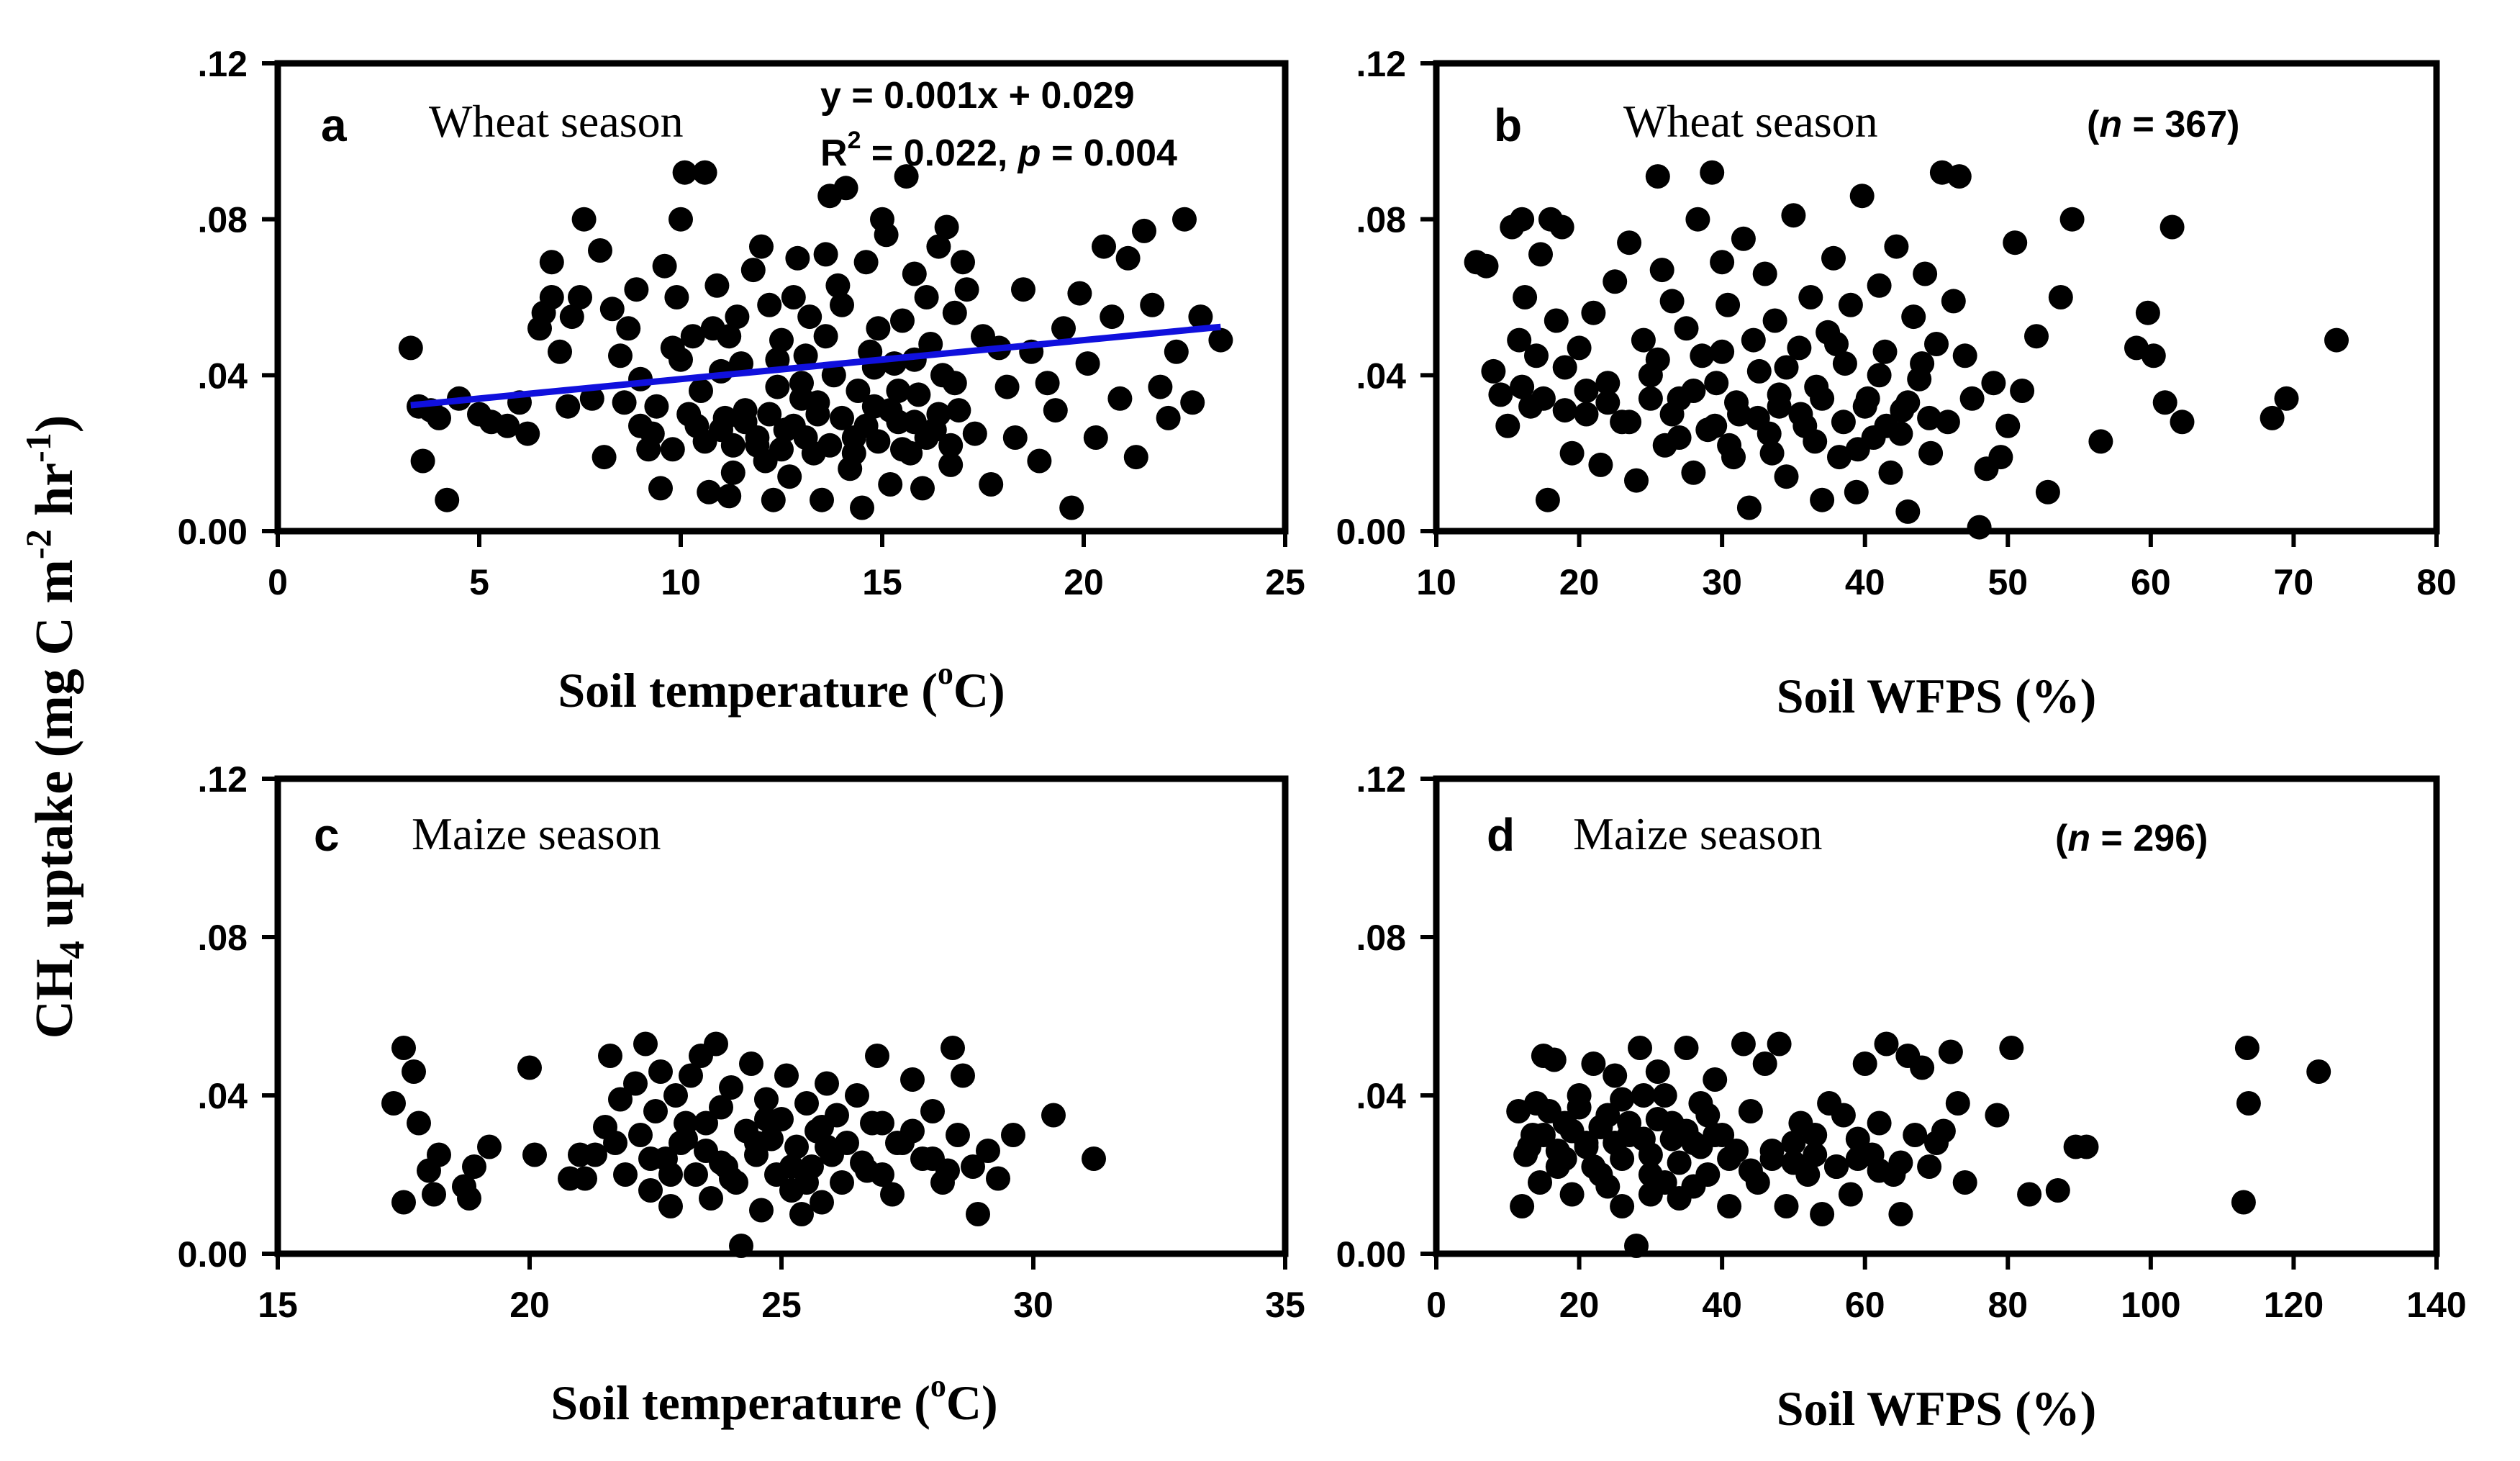  Describe the element at coordinates (1501, 835) in the screenshot. I see `panel-d-letter: d` at that location.